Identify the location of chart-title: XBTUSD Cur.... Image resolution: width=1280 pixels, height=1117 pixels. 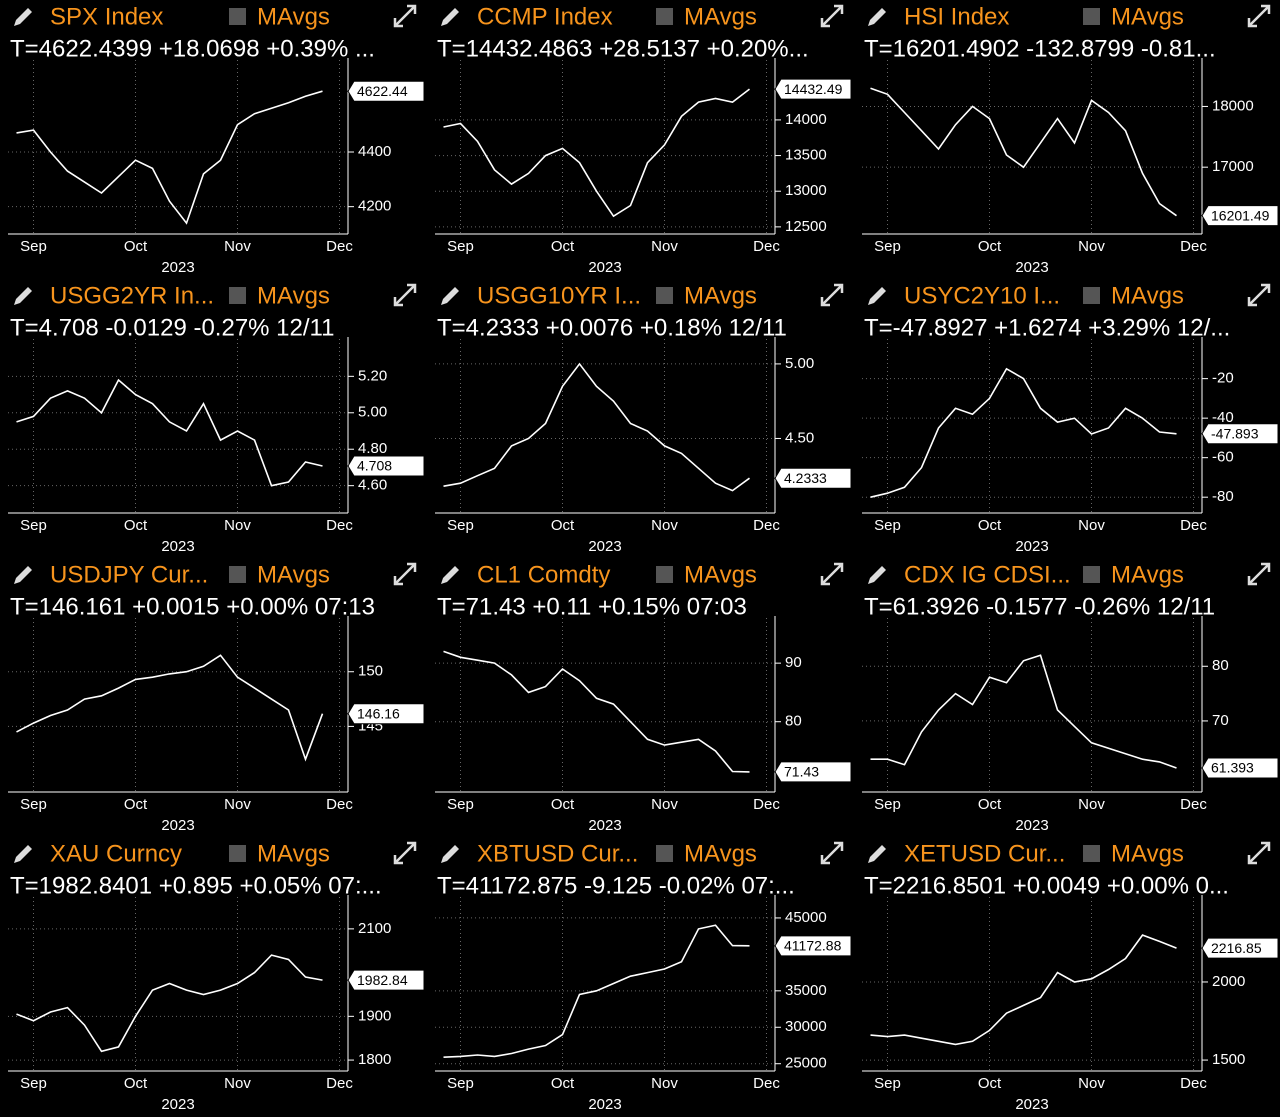
(557, 853).